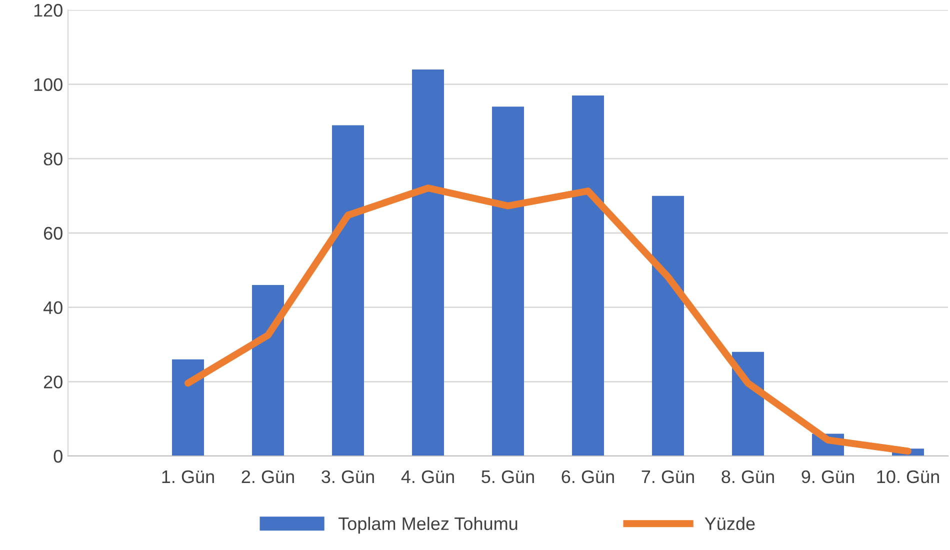 This screenshot has height=550, width=950. Describe the element at coordinates (828, 477) in the screenshot. I see `x-tick-label: 9. Gün` at that location.